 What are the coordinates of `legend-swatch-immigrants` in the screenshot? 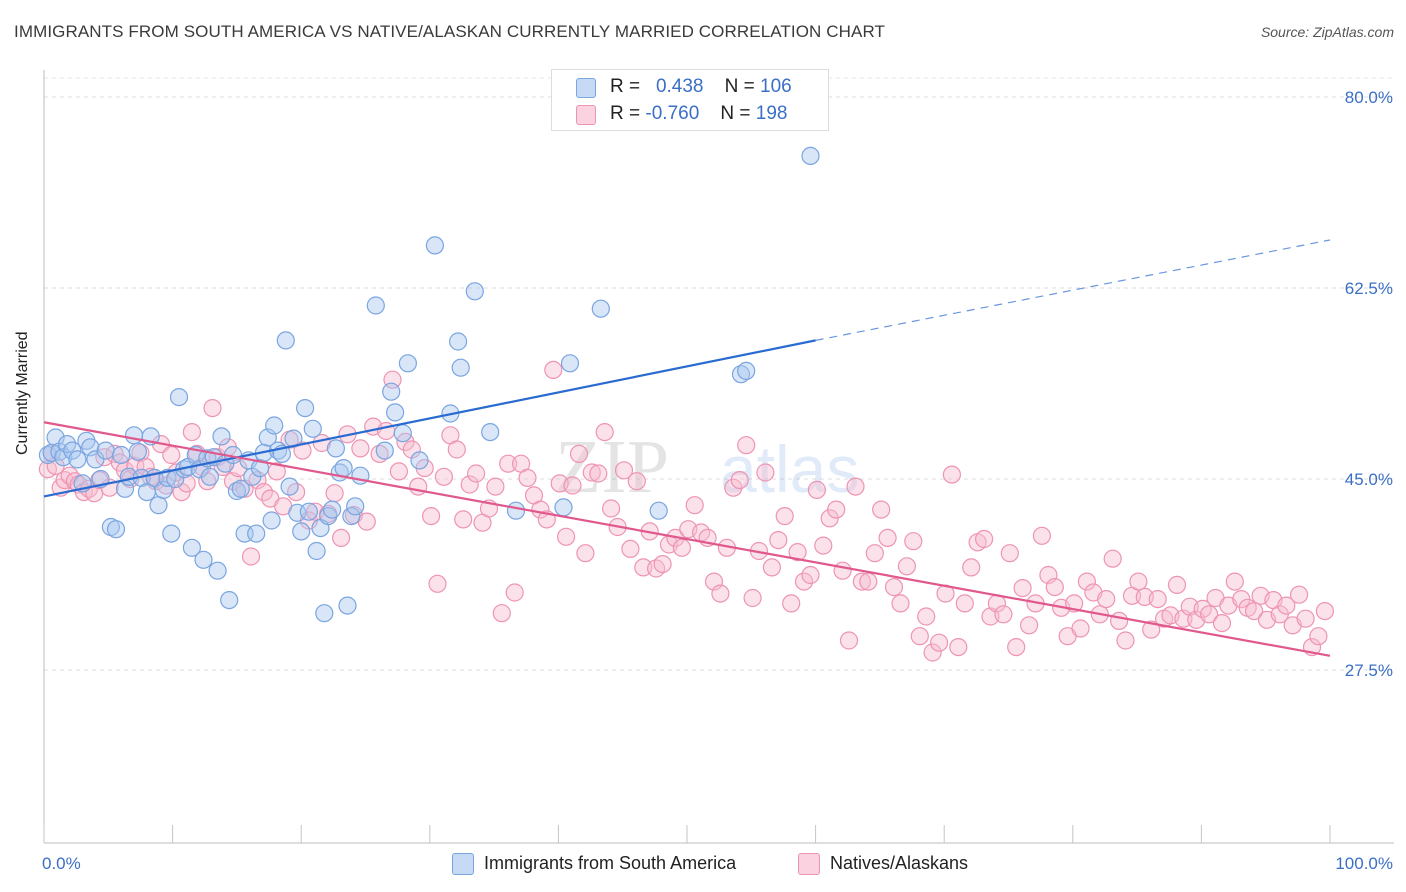 It's located at (463, 864).